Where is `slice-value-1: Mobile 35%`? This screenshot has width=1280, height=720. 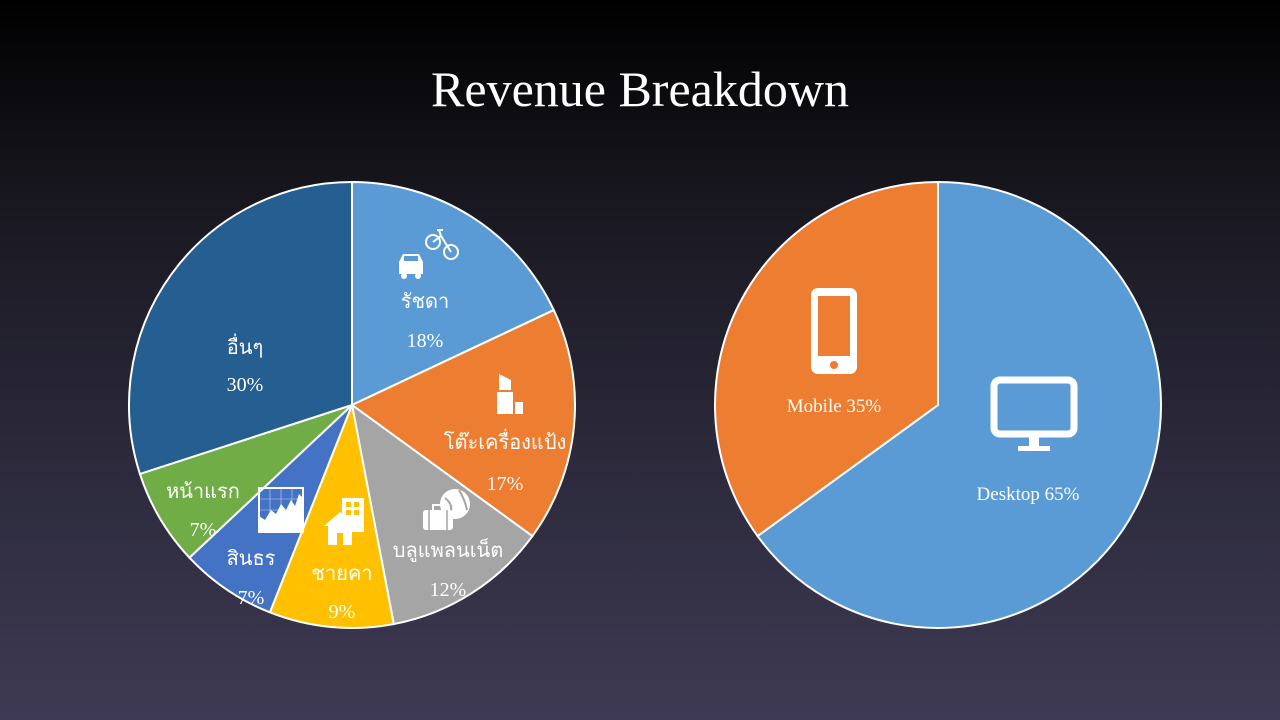 slice-value-1: Mobile 35% is located at coordinates (834, 406).